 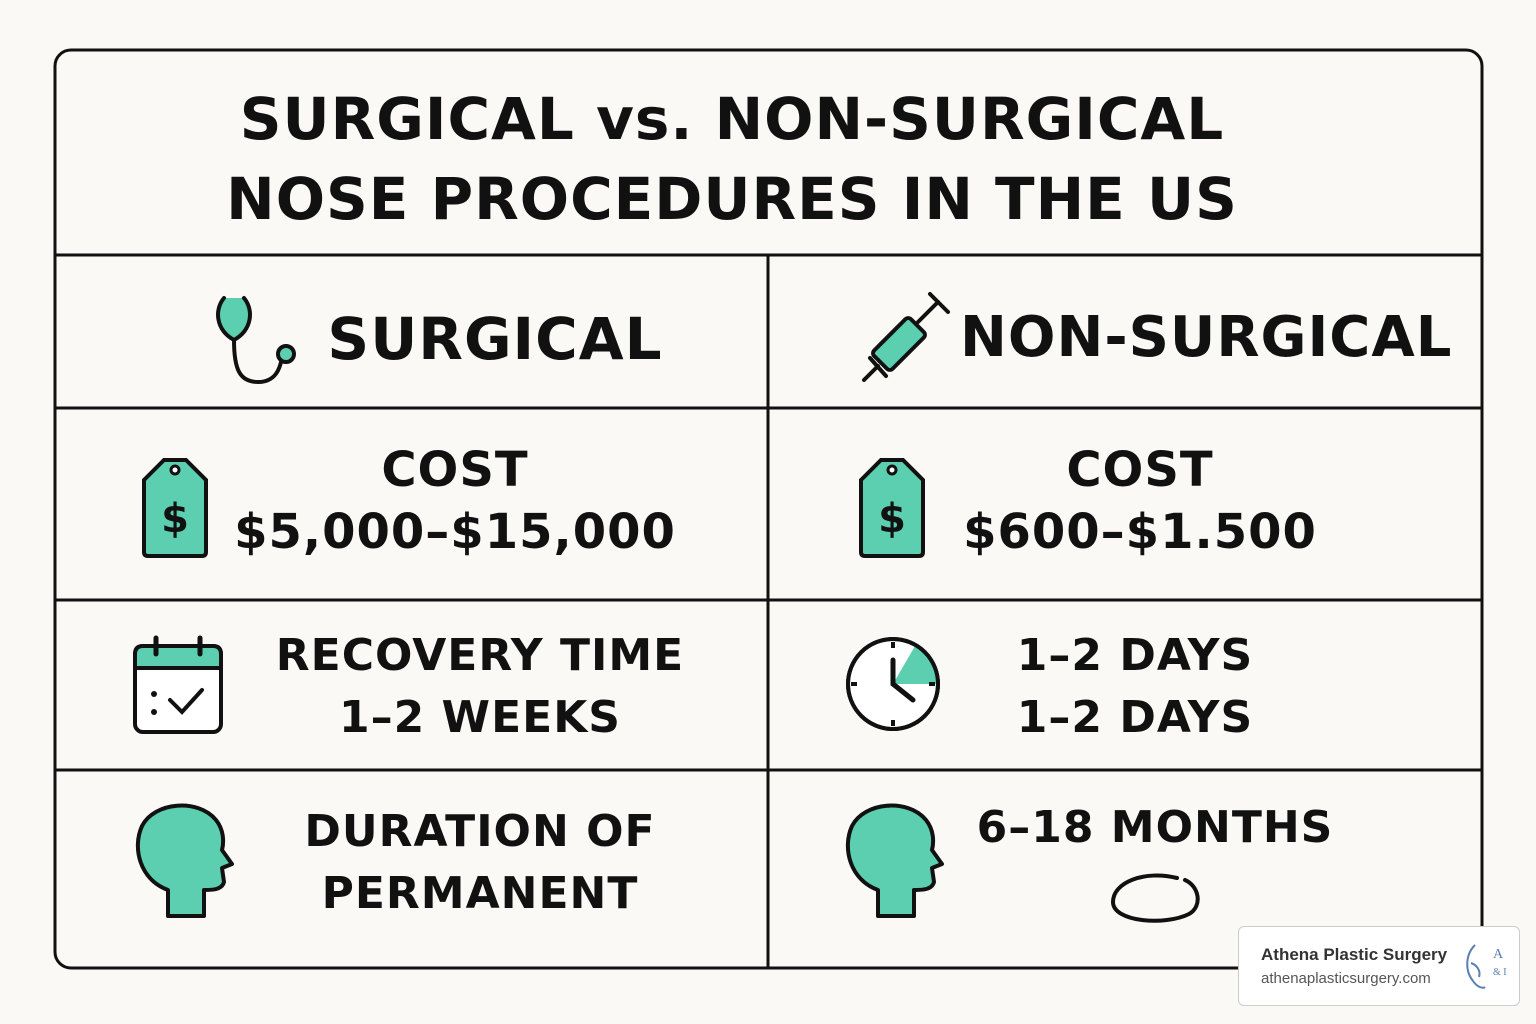 I want to click on clock-icon, so click(x=893, y=684).